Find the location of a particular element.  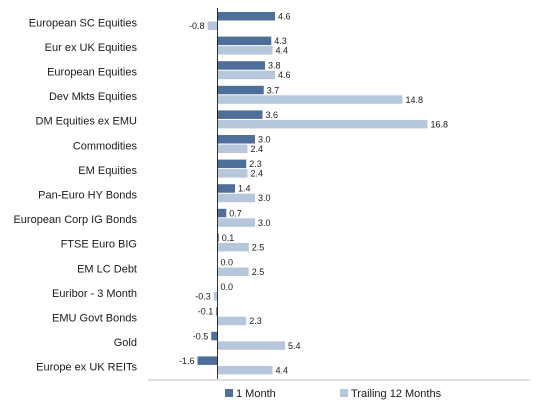

category-row: European SC Equities 4.6 -0.8 is located at coordinates (160, 22).